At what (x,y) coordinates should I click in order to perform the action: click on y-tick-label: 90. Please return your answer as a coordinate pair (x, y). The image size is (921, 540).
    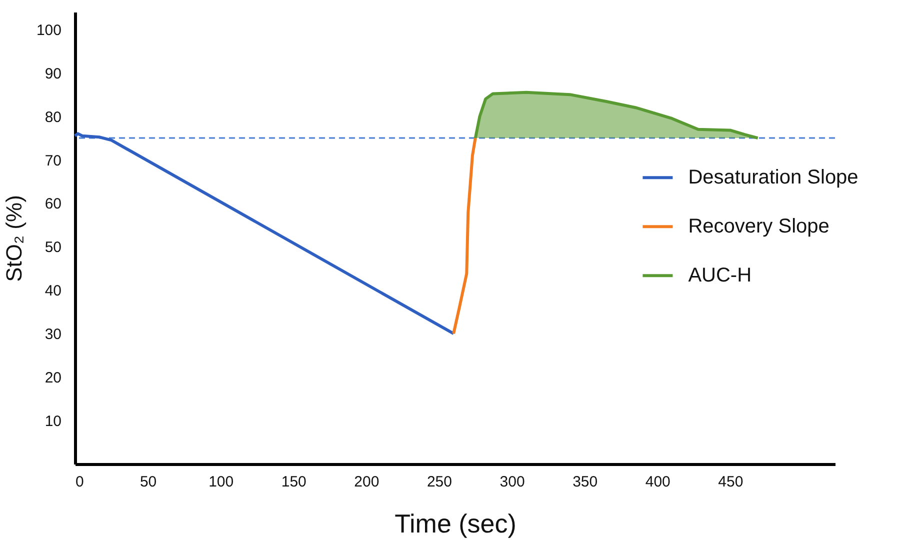
    Looking at the image, I should click on (53, 73).